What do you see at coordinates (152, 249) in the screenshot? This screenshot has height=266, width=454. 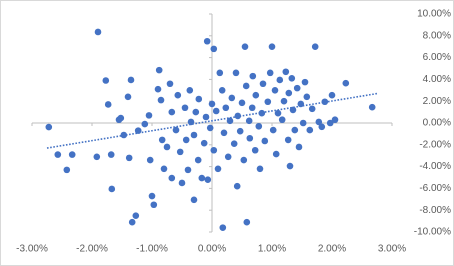 I see `x-tick-label: -1.00%` at bounding box center [152, 249].